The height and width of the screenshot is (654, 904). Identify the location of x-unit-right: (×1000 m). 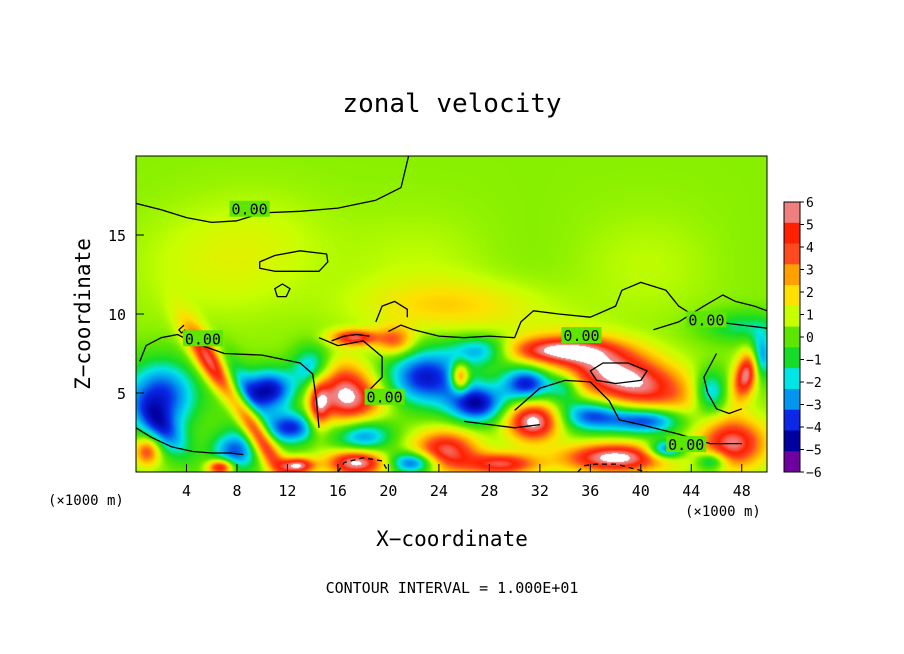
(723, 512).